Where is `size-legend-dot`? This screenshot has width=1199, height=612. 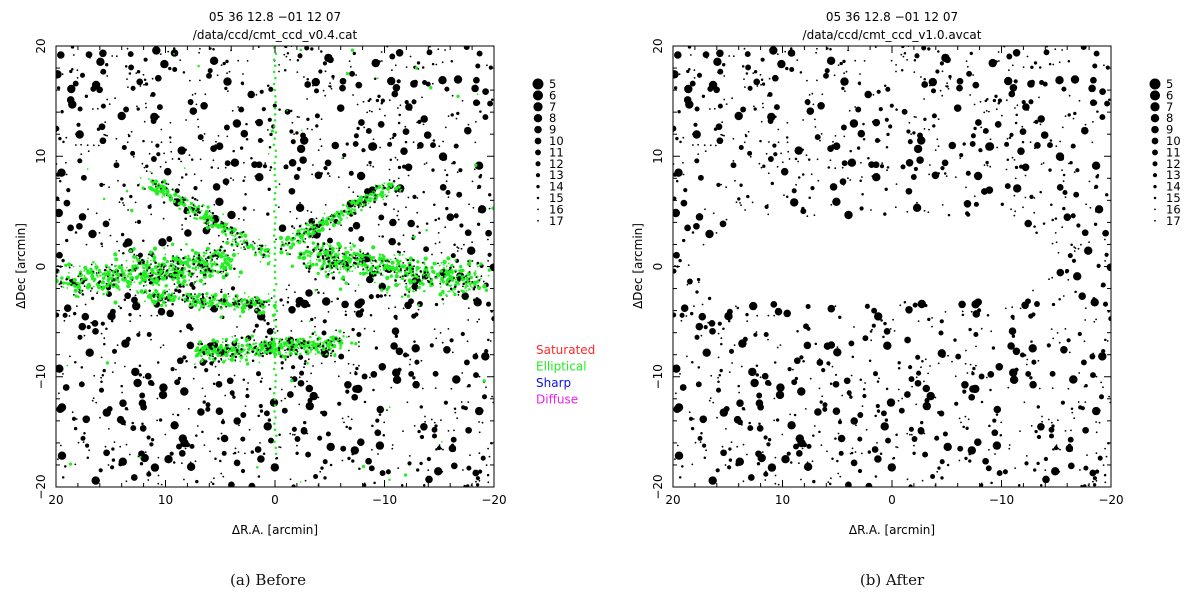
size-legend-dot is located at coordinates (538, 141).